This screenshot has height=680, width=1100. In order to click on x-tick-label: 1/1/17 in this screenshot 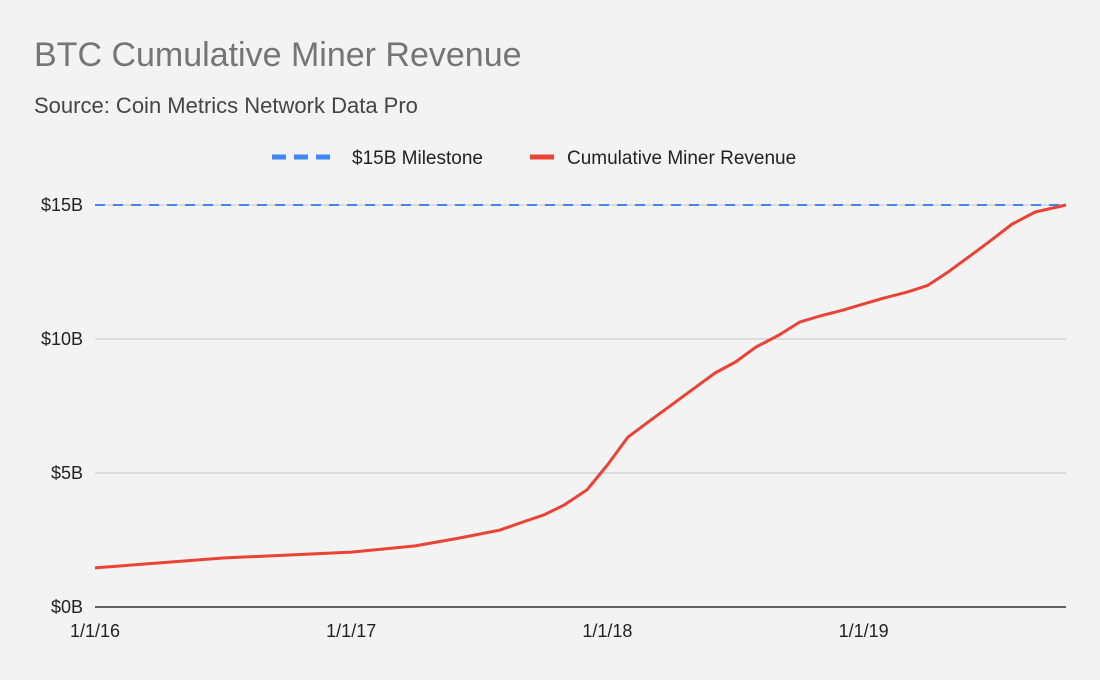, I will do `click(351, 631)`.